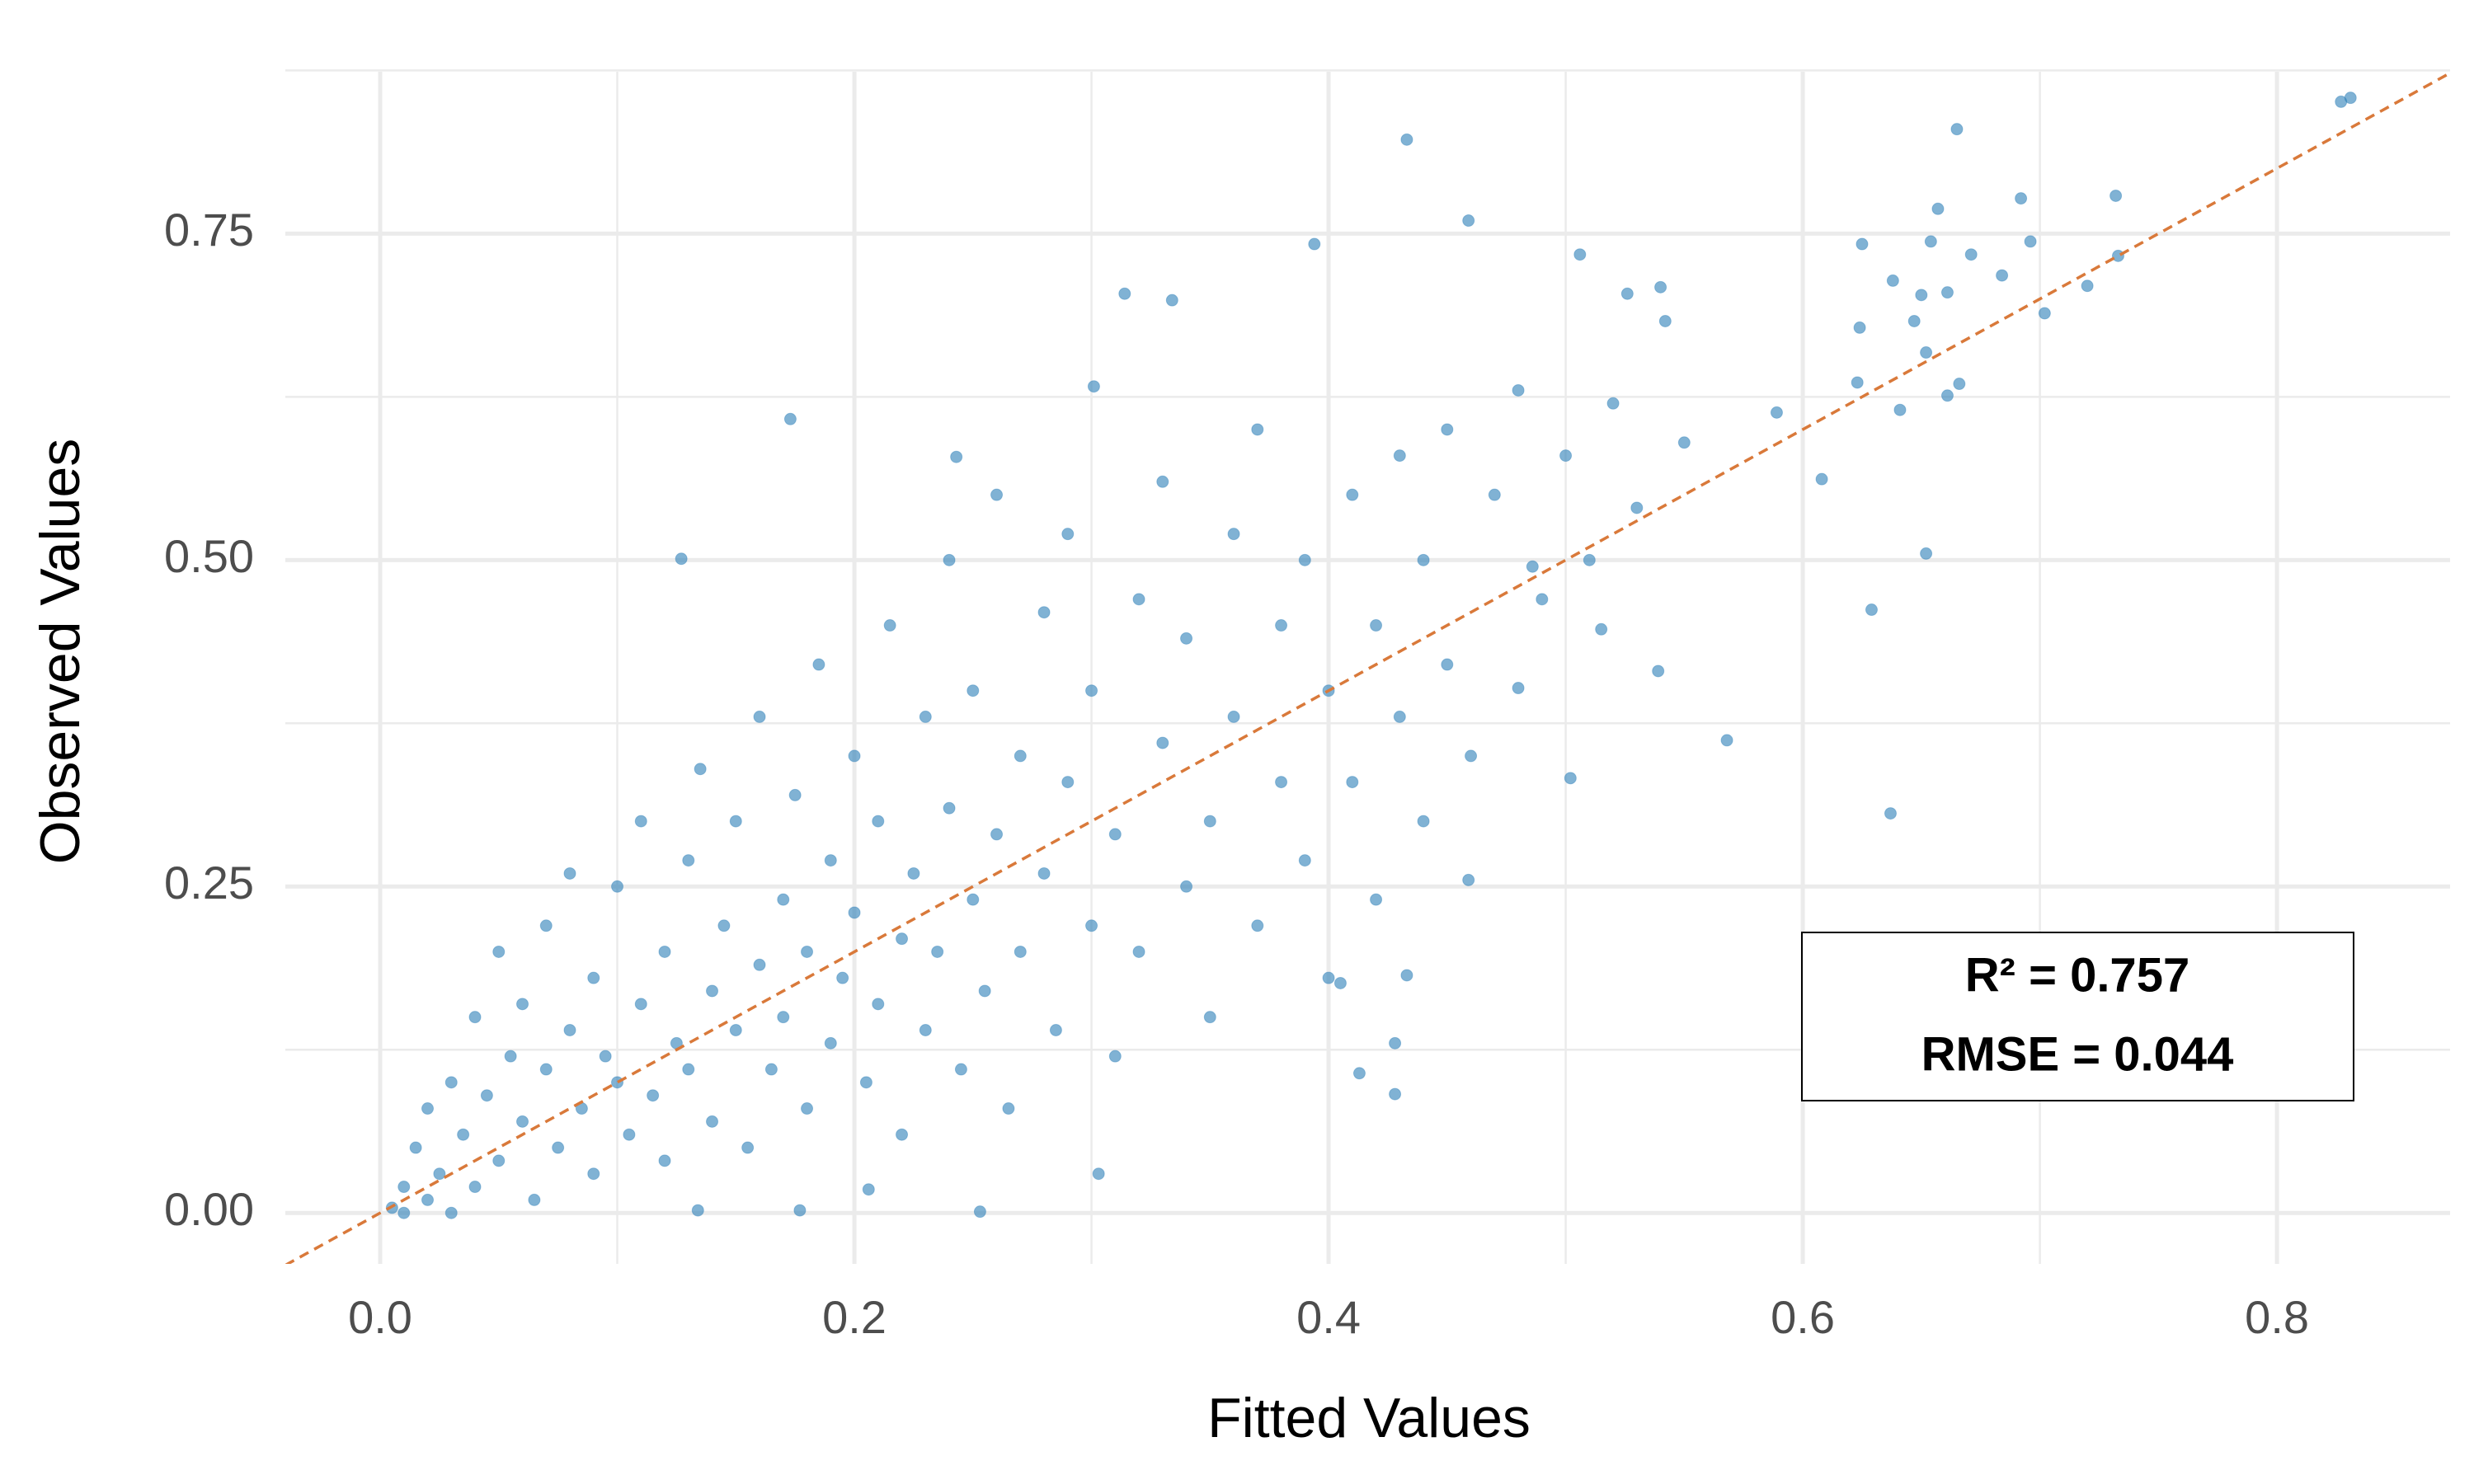  I want to click on y-tick-label: 0.75, so click(209, 230).